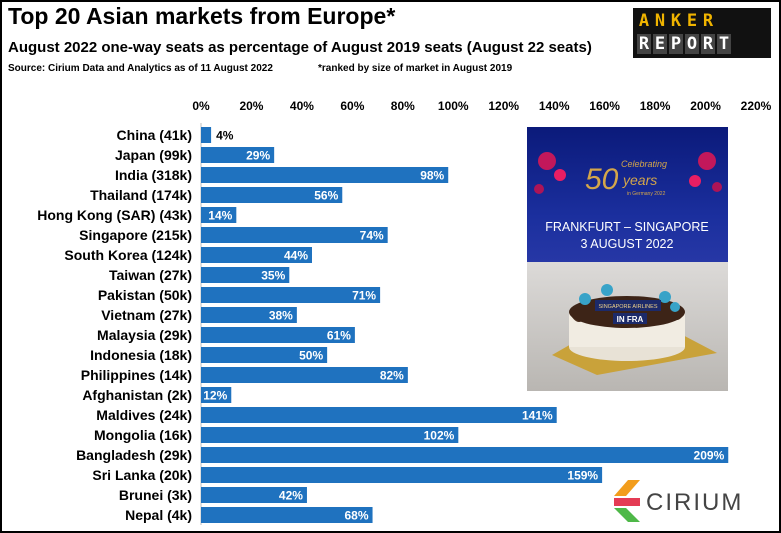 Image resolution: width=781 pixels, height=533 pixels. What do you see at coordinates (135, 235) in the screenshot?
I see `category-label: Singapore (215k)` at bounding box center [135, 235].